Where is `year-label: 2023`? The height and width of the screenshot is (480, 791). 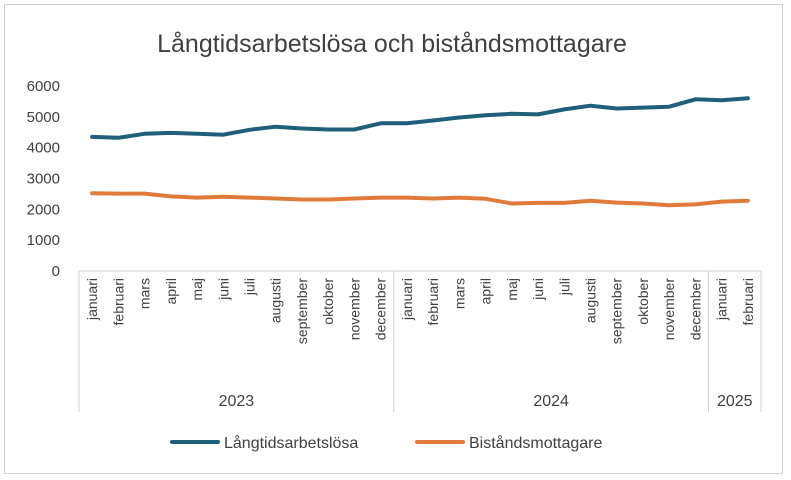
year-label: 2023 is located at coordinates (237, 401).